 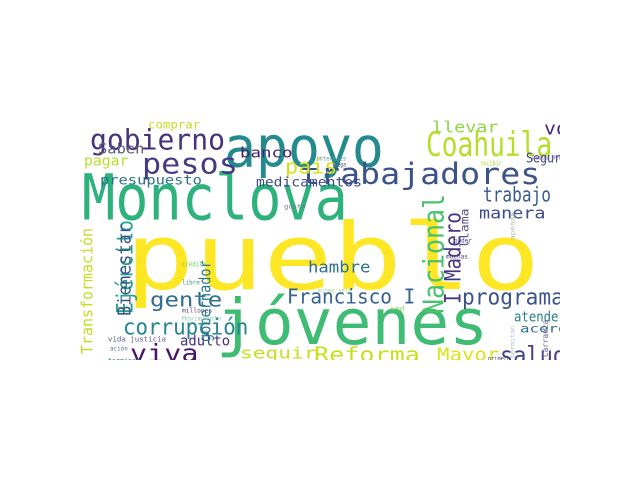 I want to click on word-hambre: hambre, so click(x=339, y=267).